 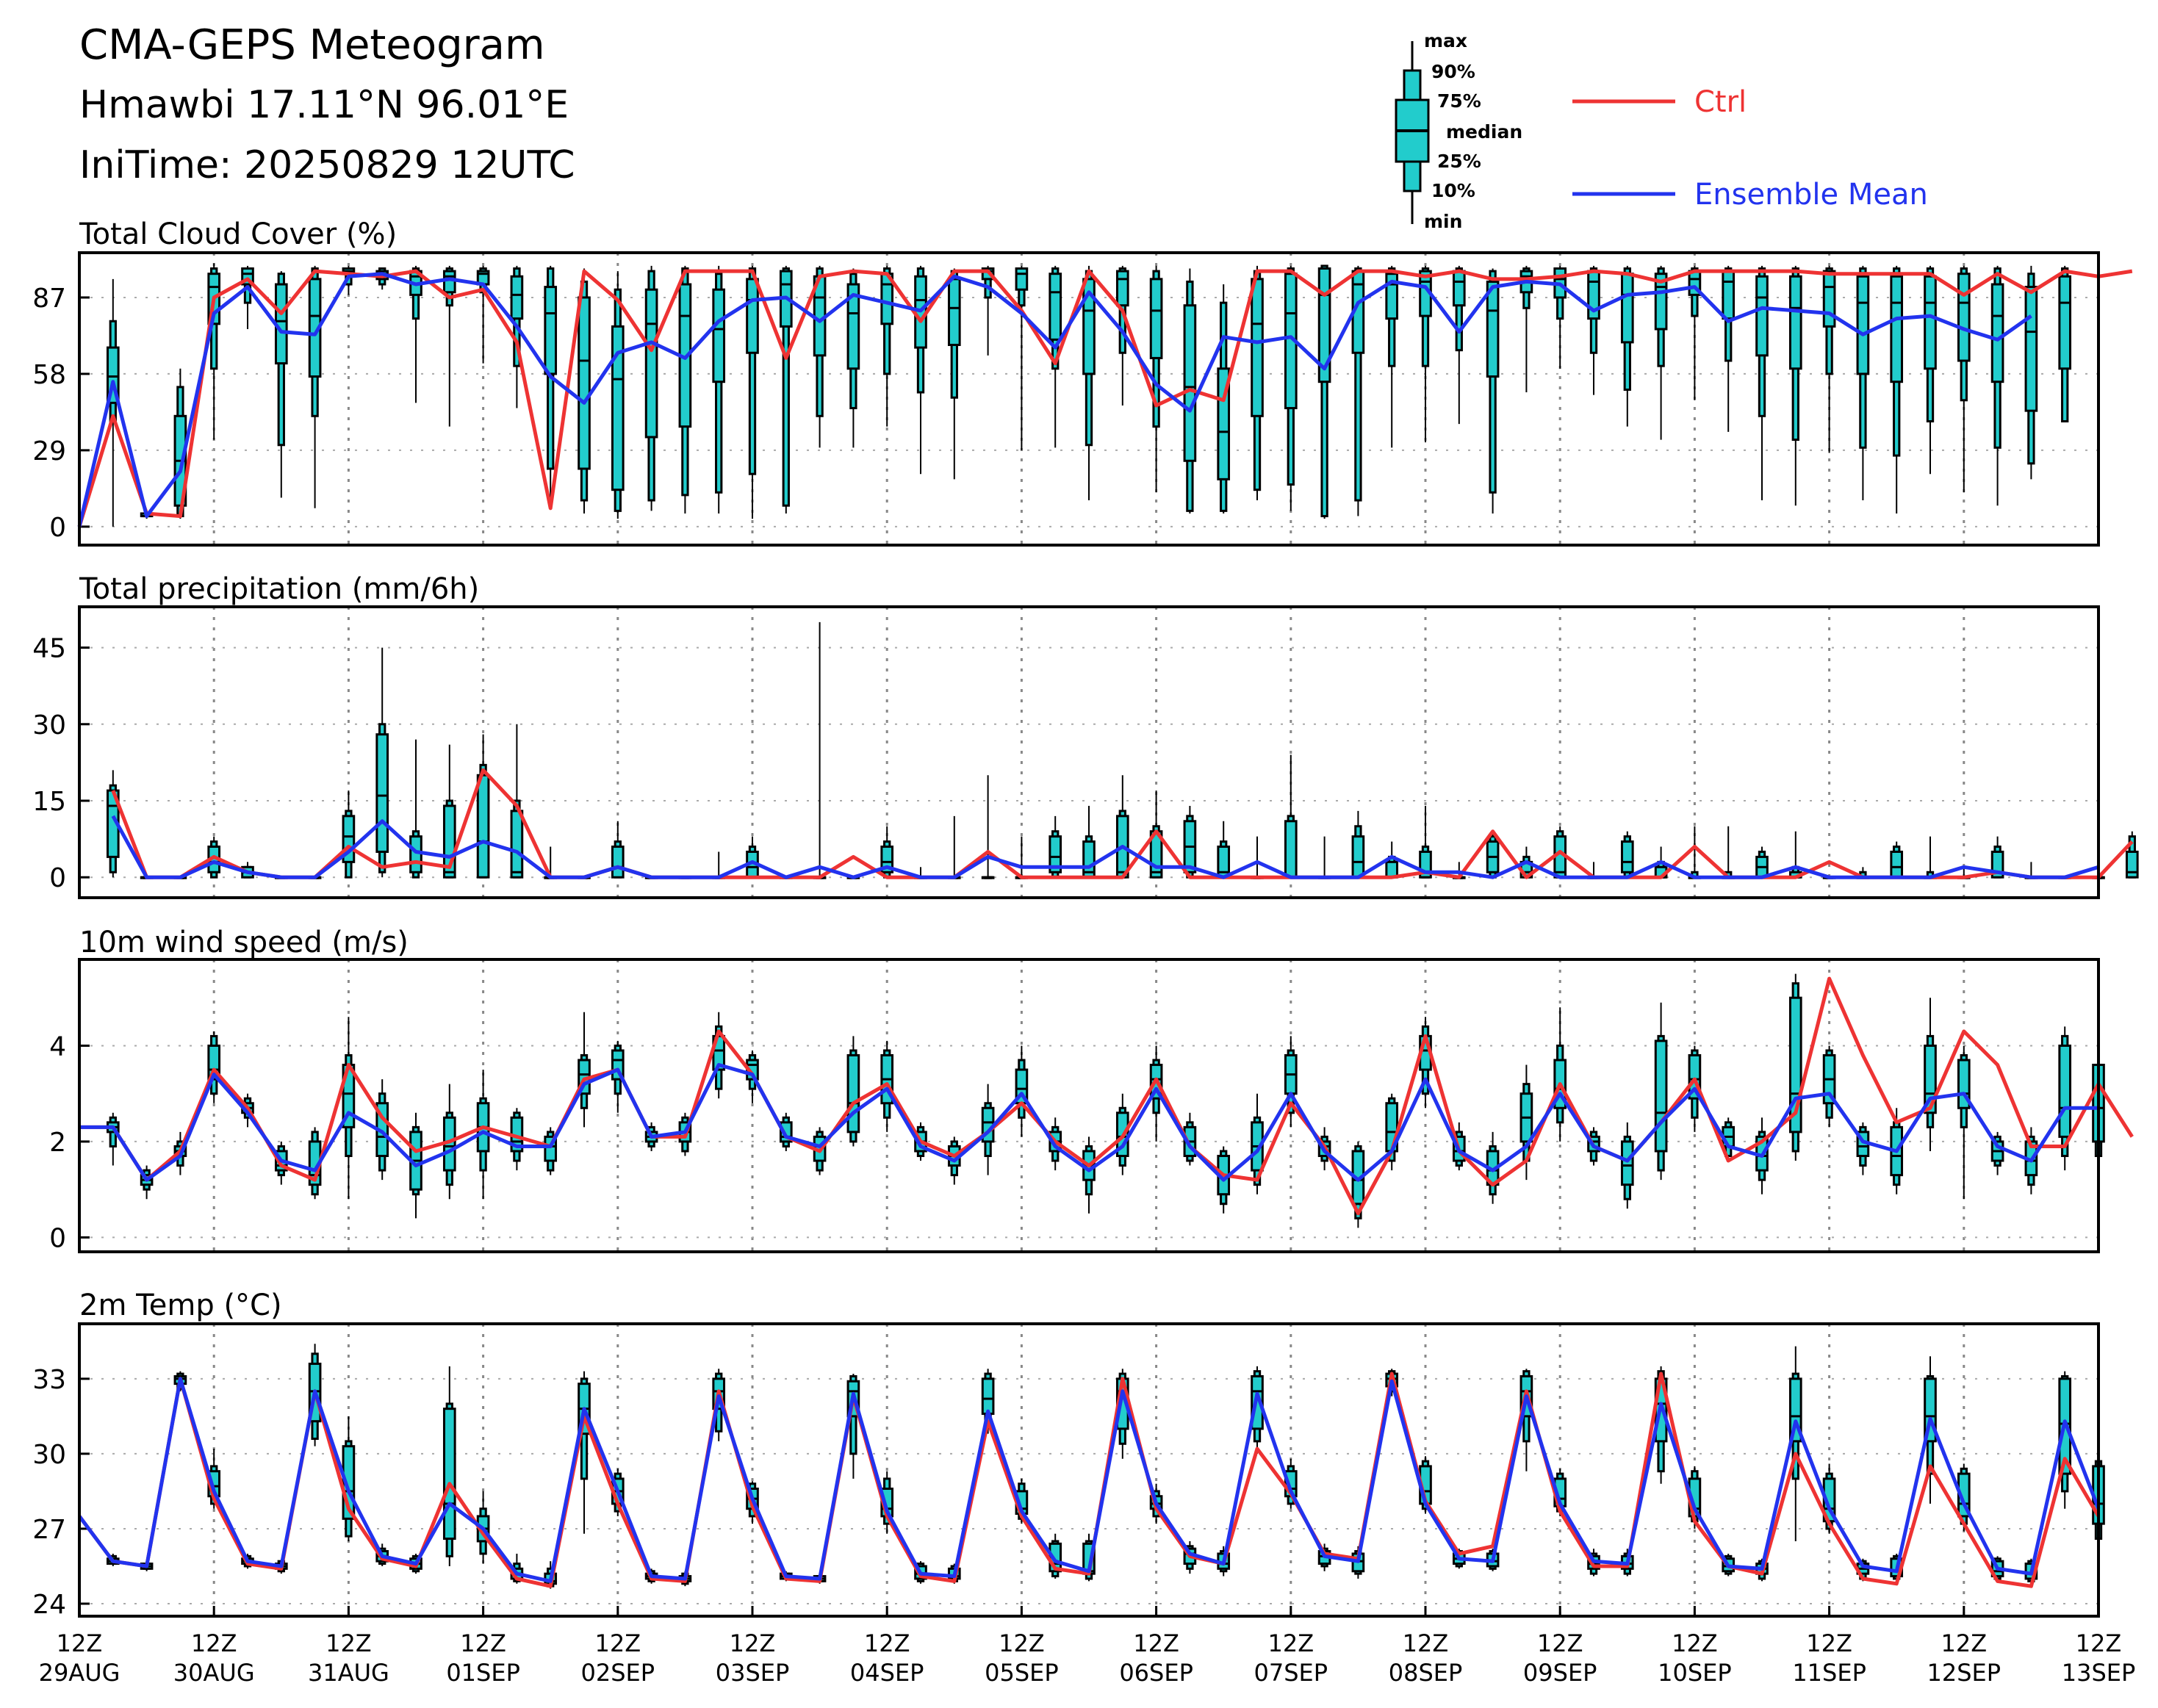 What do you see at coordinates (753, 1673) in the screenshot?
I see `x-tick-label-date: 03SEP` at bounding box center [753, 1673].